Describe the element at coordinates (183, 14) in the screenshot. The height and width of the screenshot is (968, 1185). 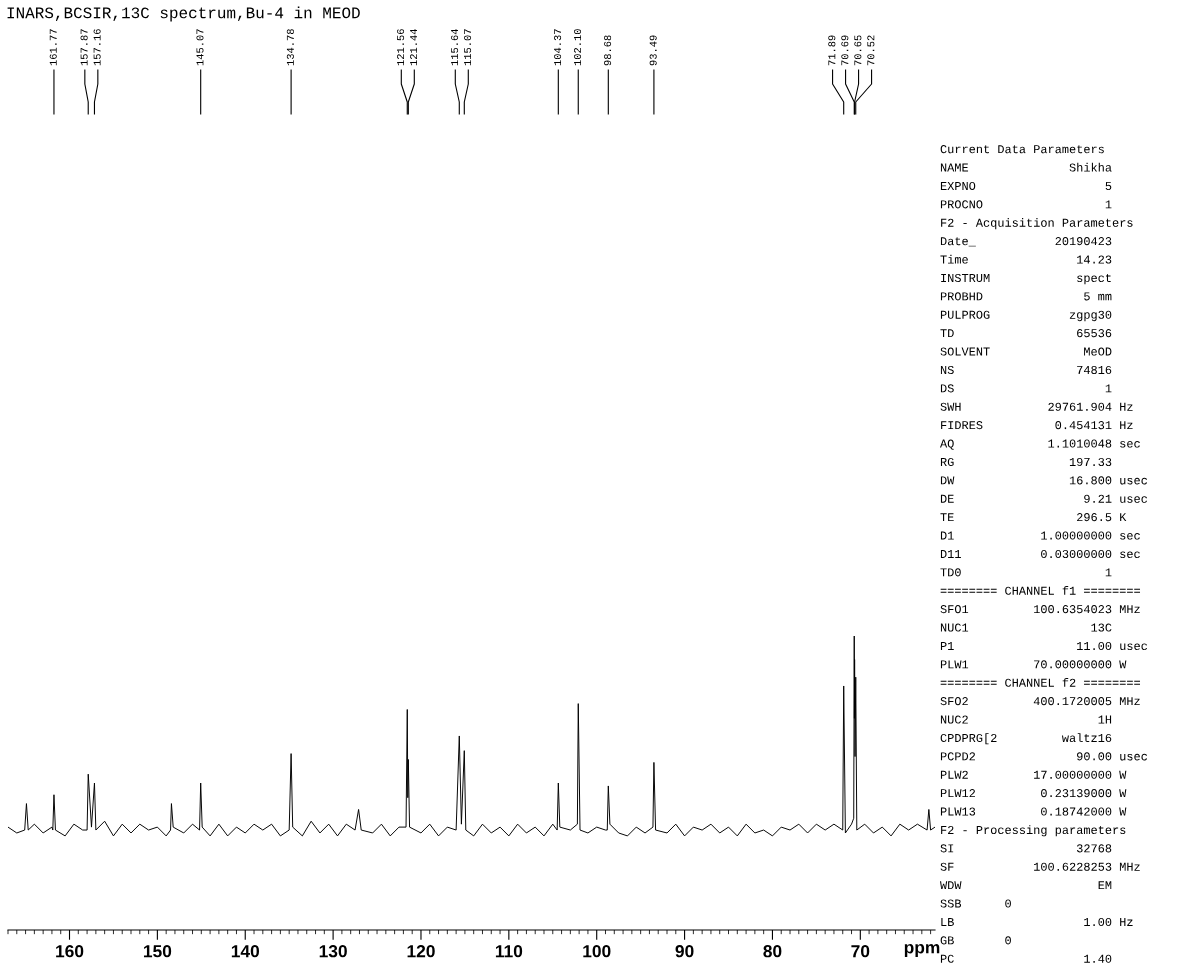
I see `chart-title: INARS,BCSIR,13C spectrum,Bu-4 in MEOD` at that location.